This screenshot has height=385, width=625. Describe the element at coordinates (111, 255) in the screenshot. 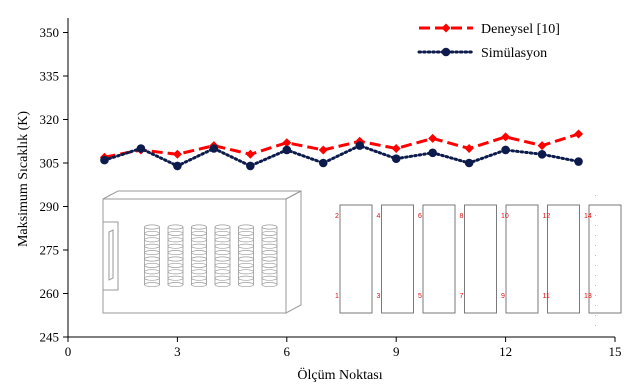

I see `inlet-slot-edge` at that location.